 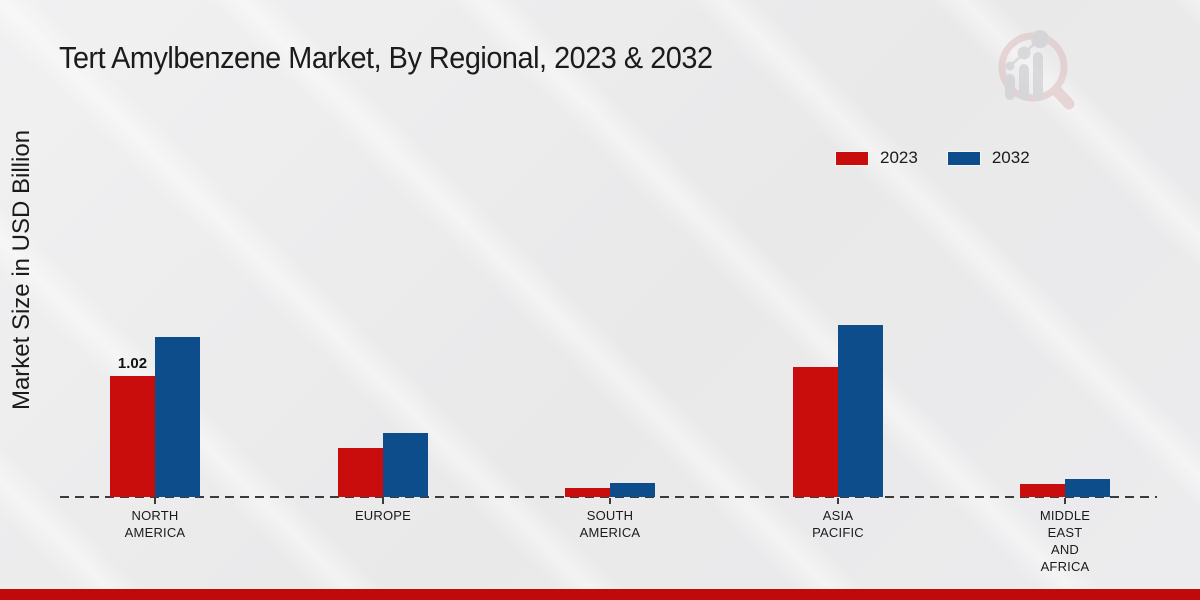 What do you see at coordinates (877, 158) in the screenshot?
I see `legend-item-2023: 2023` at bounding box center [877, 158].